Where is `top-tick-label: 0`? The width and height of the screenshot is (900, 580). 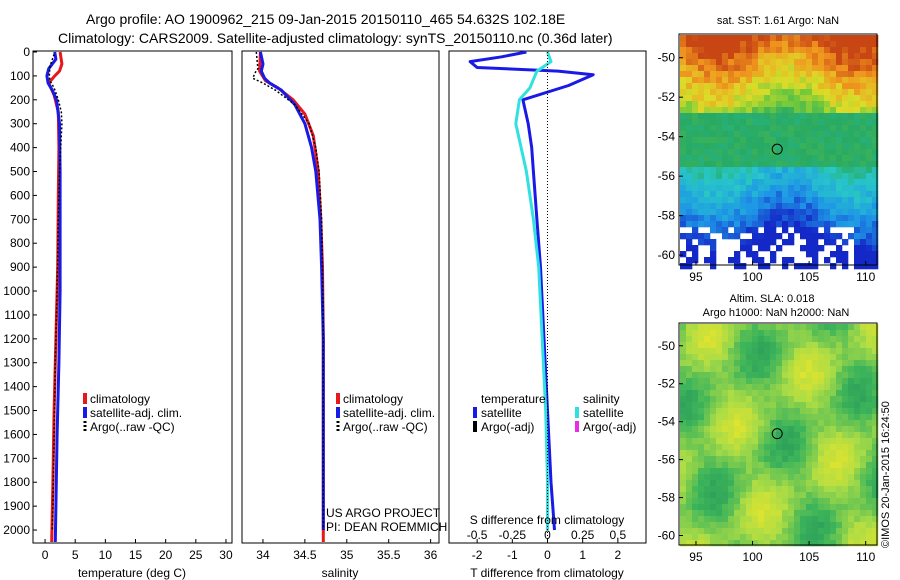 top-tick-label: 0 is located at coordinates (547, 535).